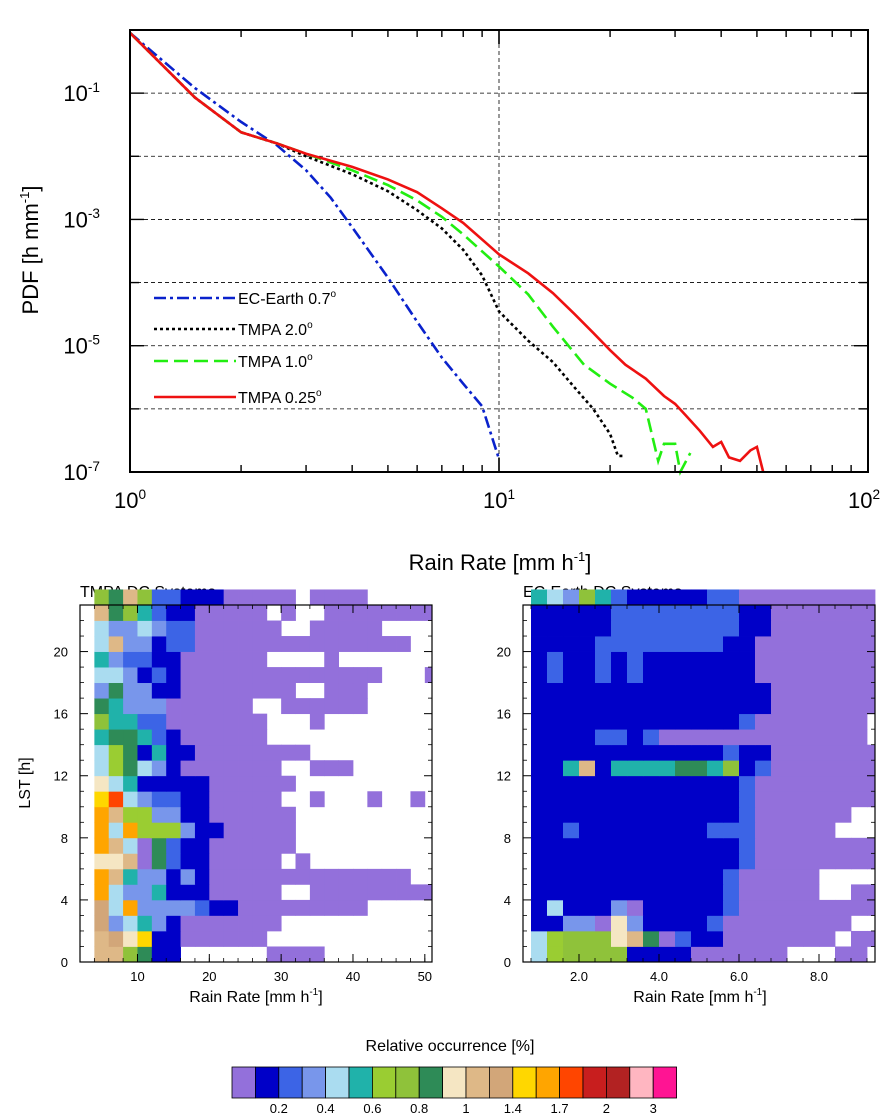 This screenshot has width=890, height=1120. What do you see at coordinates (61, 652) in the screenshot?
I see `heatmap-y-tick-label: 20` at bounding box center [61, 652].